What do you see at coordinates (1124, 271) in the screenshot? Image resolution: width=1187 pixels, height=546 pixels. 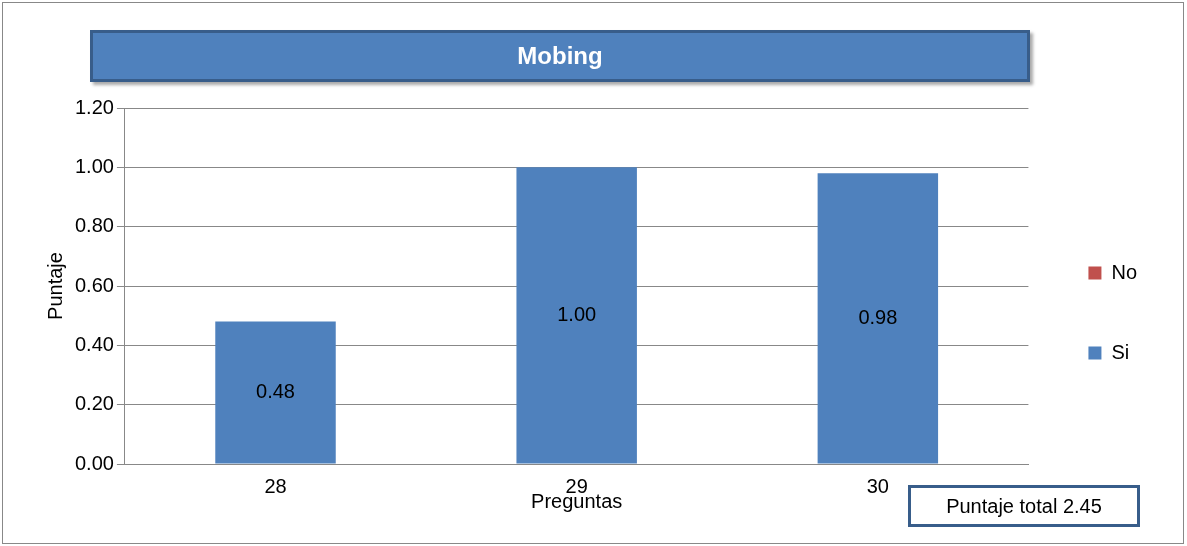 I see `legend-label: No` at bounding box center [1124, 271].